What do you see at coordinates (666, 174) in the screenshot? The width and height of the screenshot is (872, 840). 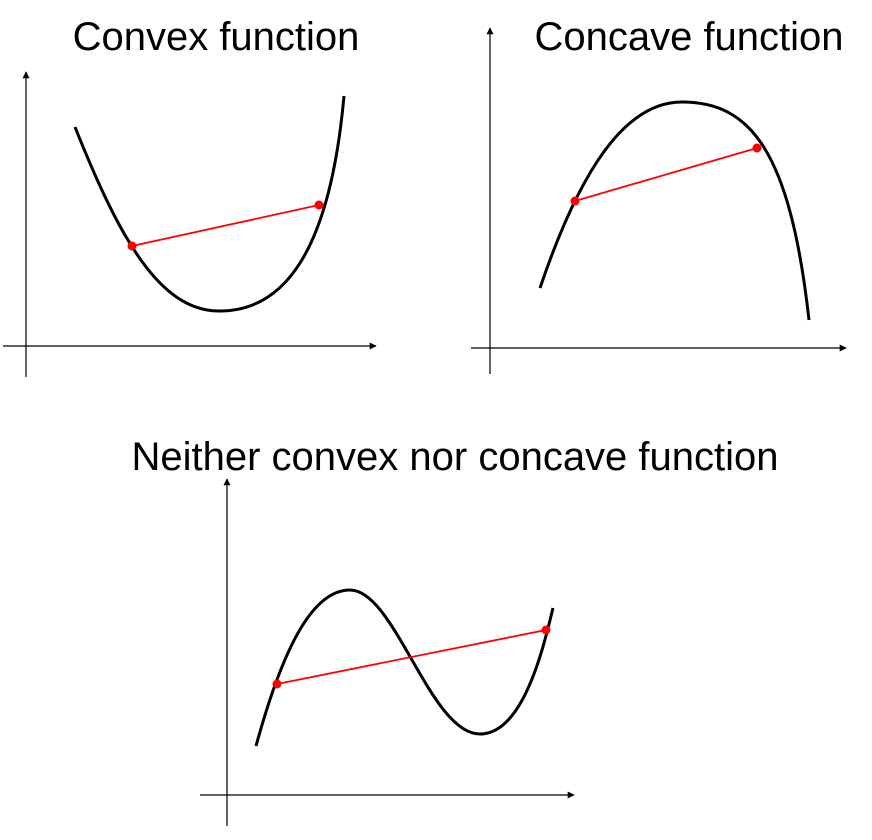 I see `chord-concave` at bounding box center [666, 174].